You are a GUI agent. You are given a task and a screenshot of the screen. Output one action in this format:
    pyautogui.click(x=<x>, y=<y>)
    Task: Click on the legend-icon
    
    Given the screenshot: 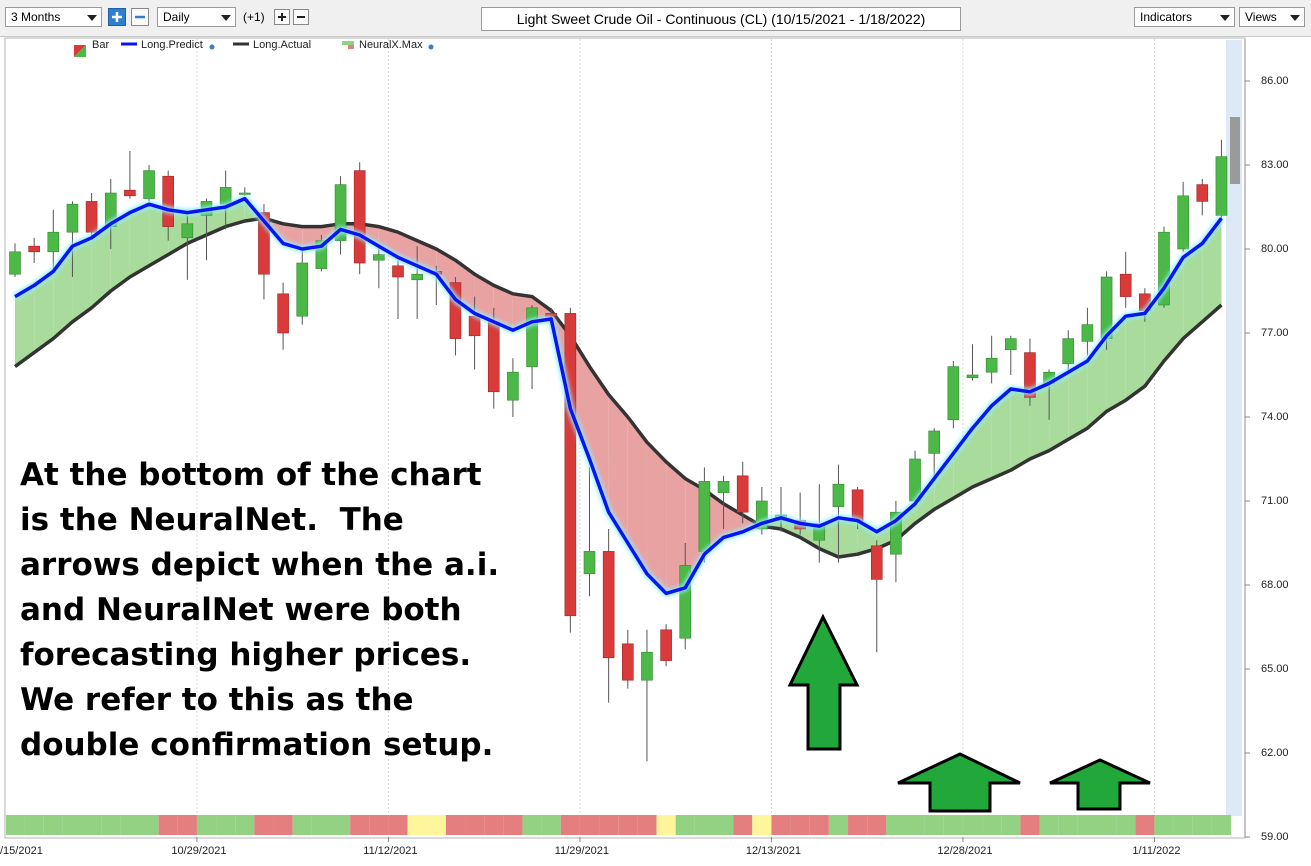 What is the action you would take?
    pyautogui.click(x=80, y=51)
    